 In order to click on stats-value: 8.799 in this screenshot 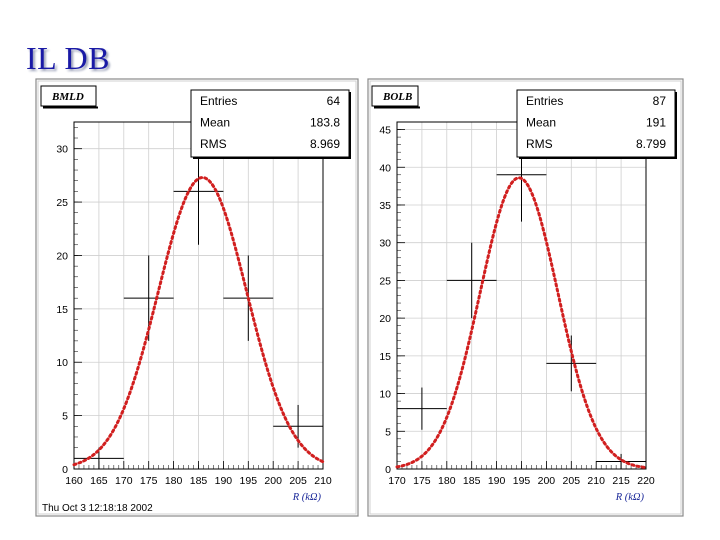, I will do `click(651, 144)`.